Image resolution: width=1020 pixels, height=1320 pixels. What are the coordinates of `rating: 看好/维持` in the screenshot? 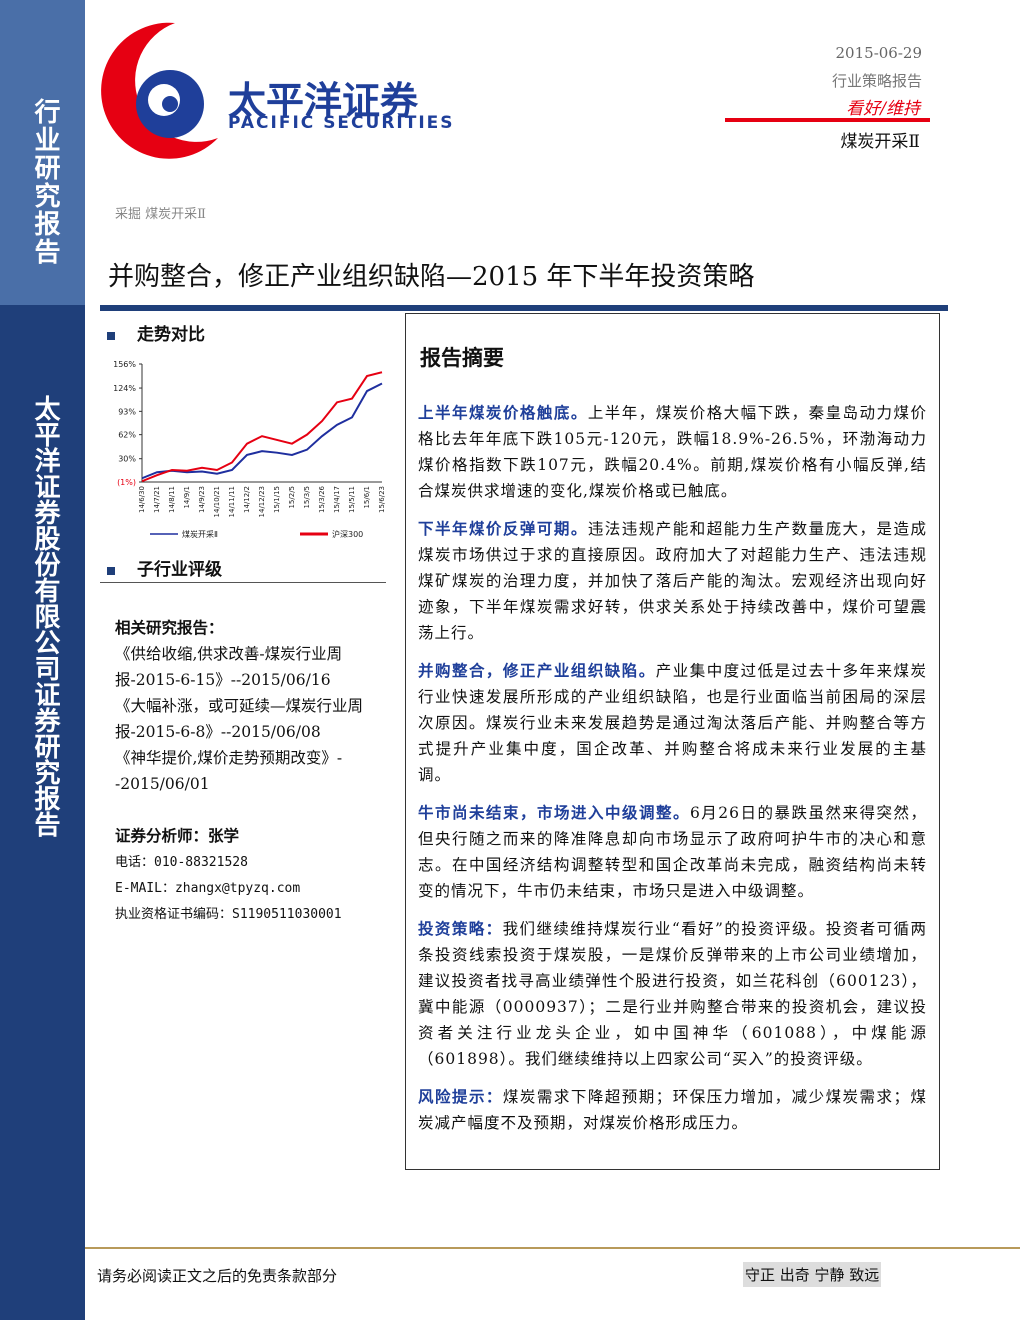 It's located at (883, 109).